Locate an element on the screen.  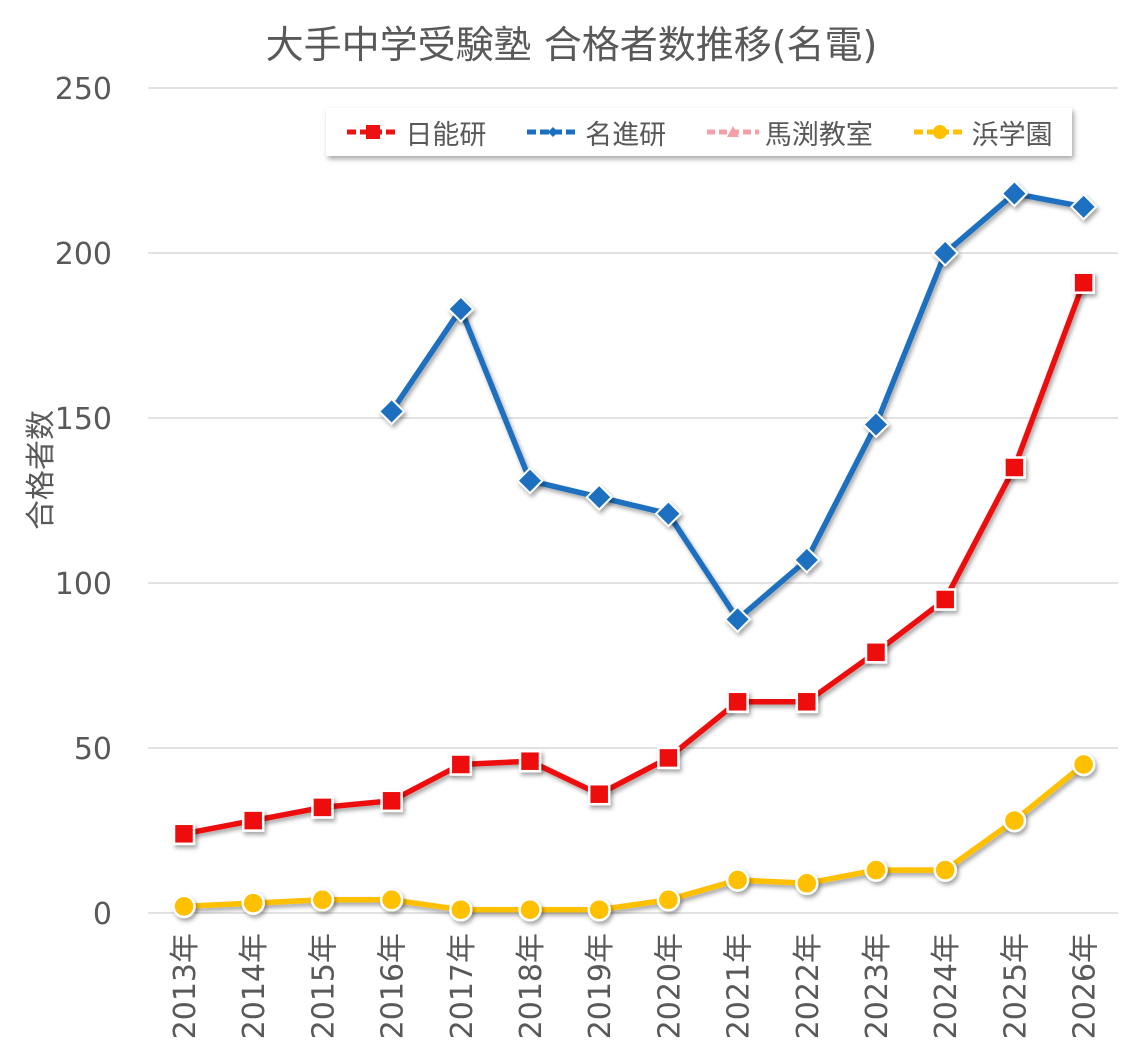
x-tick-label: 2014年 is located at coordinates (254, 986).